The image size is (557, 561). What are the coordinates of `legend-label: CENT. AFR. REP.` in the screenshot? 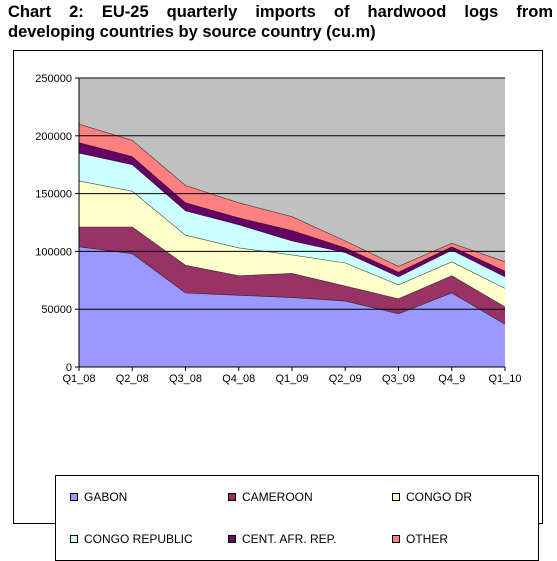 It's located at (289, 539).